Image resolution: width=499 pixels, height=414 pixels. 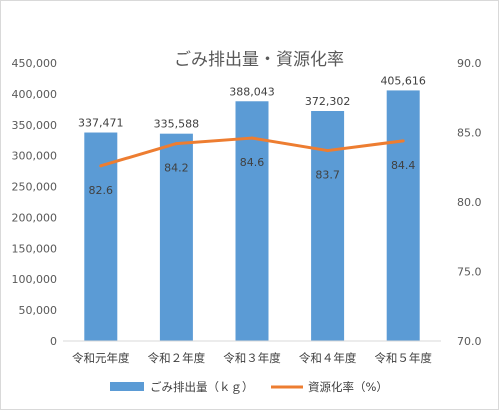 What do you see at coordinates (348, 387) in the screenshot?
I see `legend-label-line: 資源化率（%）` at bounding box center [348, 387].